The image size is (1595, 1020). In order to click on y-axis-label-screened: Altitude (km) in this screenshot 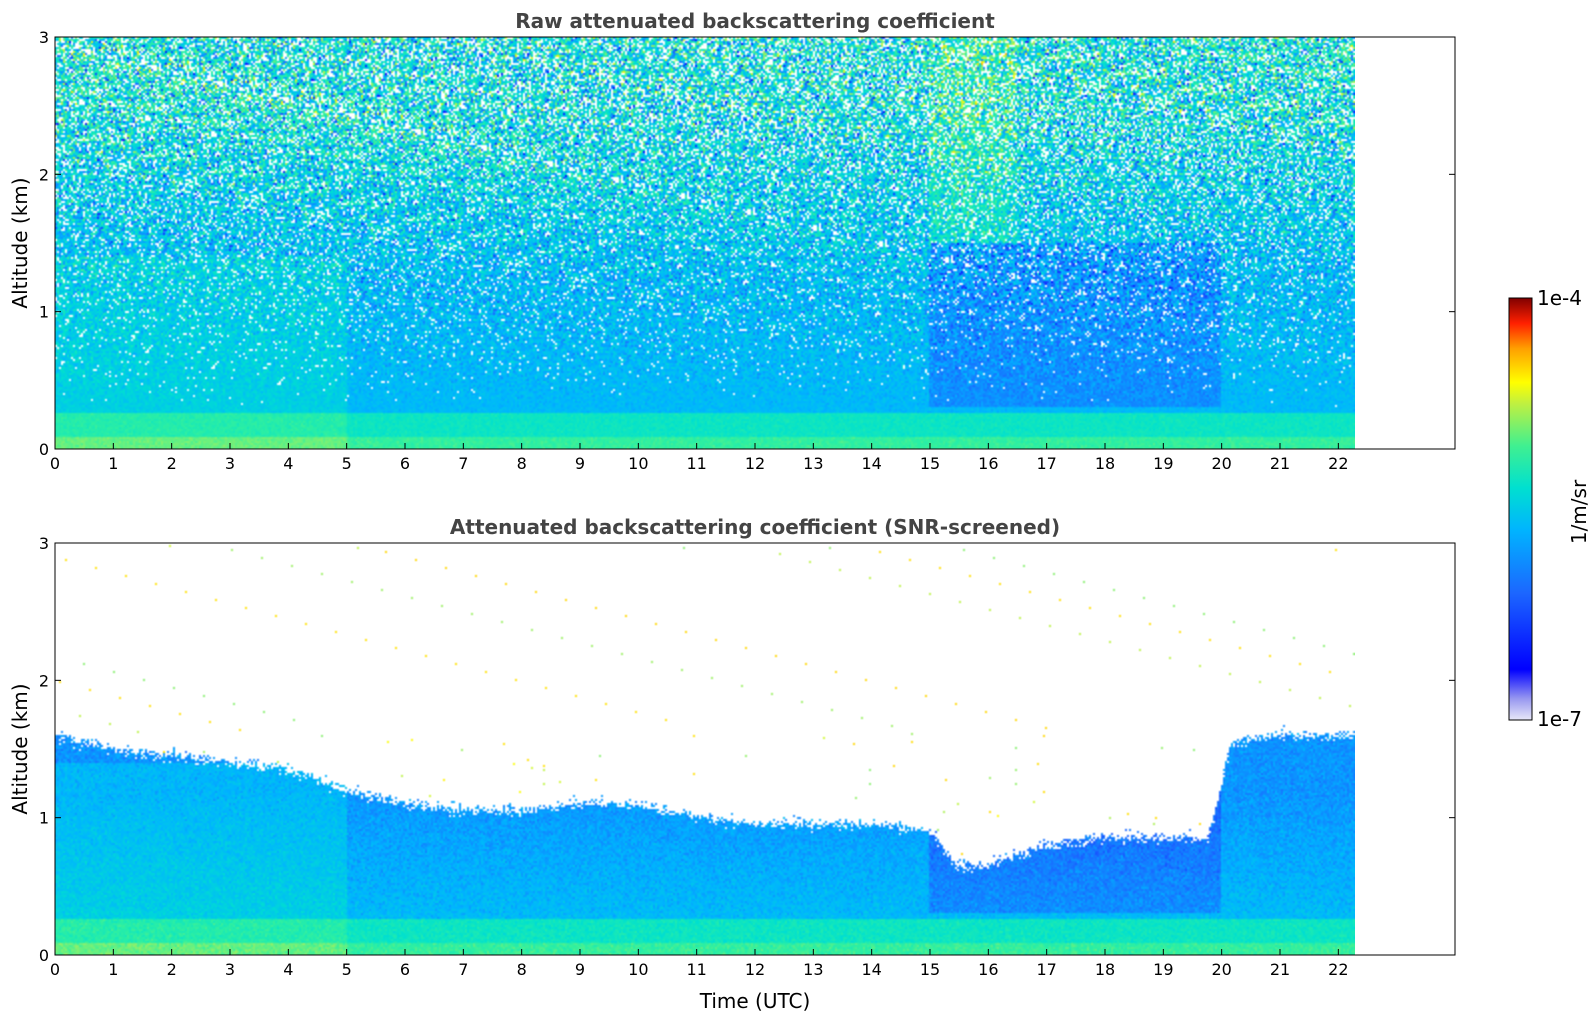, I will do `click(20, 748)`.